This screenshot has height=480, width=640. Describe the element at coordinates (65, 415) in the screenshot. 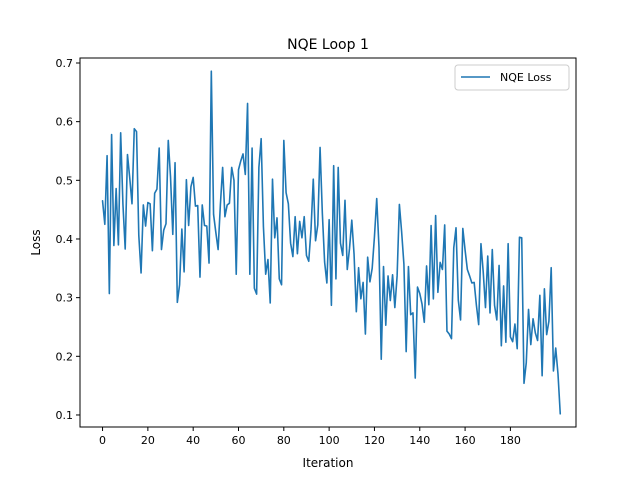

I see `y-tick-label: 0.1` at that location.